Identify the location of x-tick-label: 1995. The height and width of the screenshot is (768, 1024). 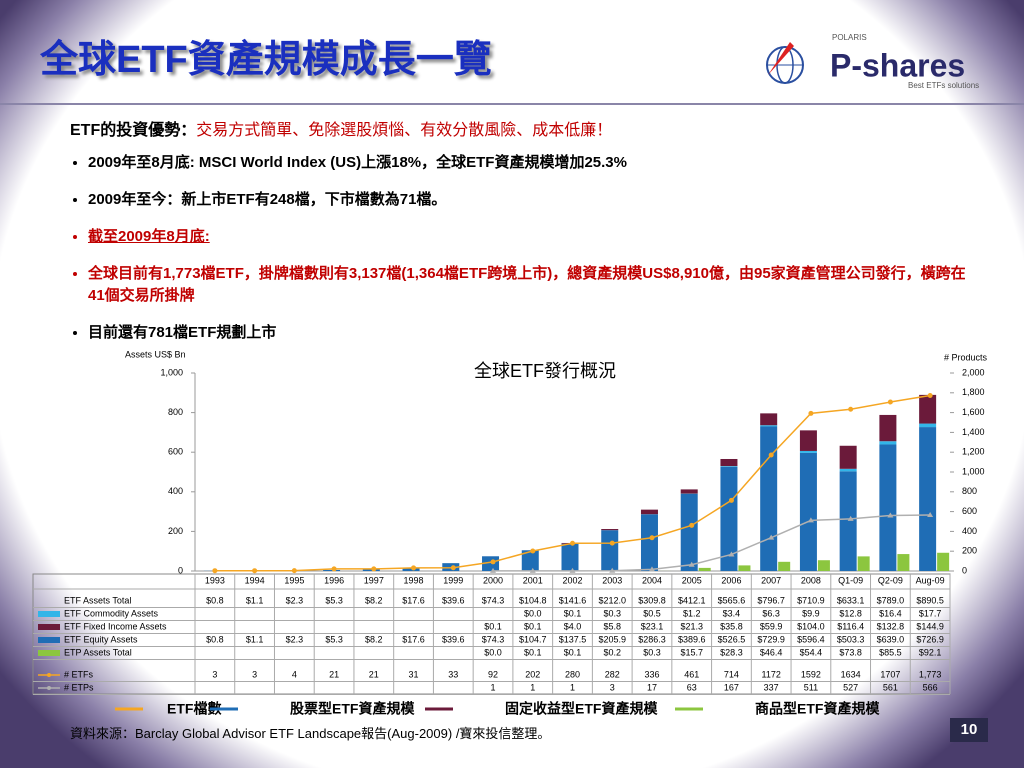
(294, 580).